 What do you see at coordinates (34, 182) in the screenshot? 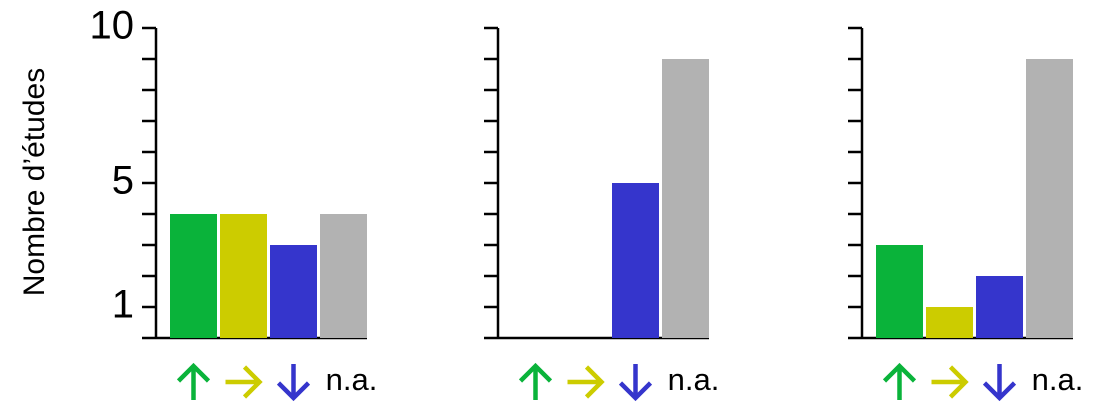
I see `y-axis-label: Nombre d’études` at bounding box center [34, 182].